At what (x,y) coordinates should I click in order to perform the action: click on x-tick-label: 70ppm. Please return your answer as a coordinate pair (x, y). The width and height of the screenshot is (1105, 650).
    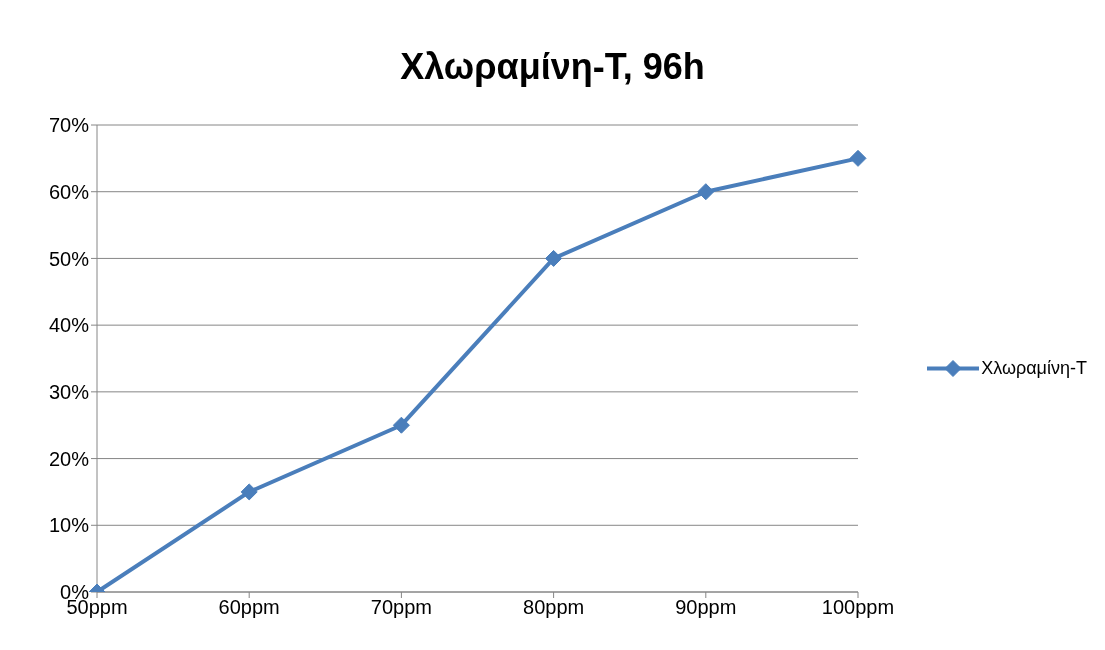
    Looking at the image, I should click on (401, 607).